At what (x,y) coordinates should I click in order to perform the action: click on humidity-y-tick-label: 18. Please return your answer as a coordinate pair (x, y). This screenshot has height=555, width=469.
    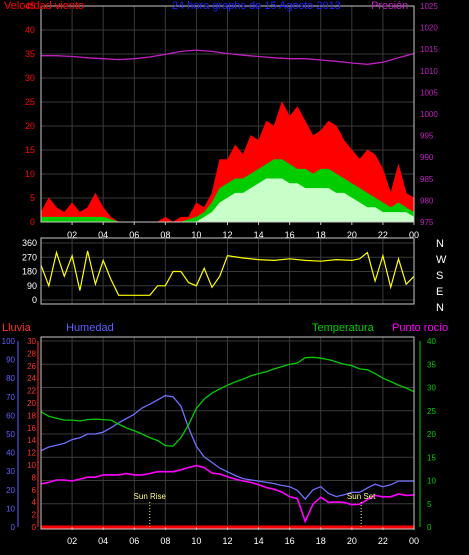
    Looking at the image, I should click on (31, 415).